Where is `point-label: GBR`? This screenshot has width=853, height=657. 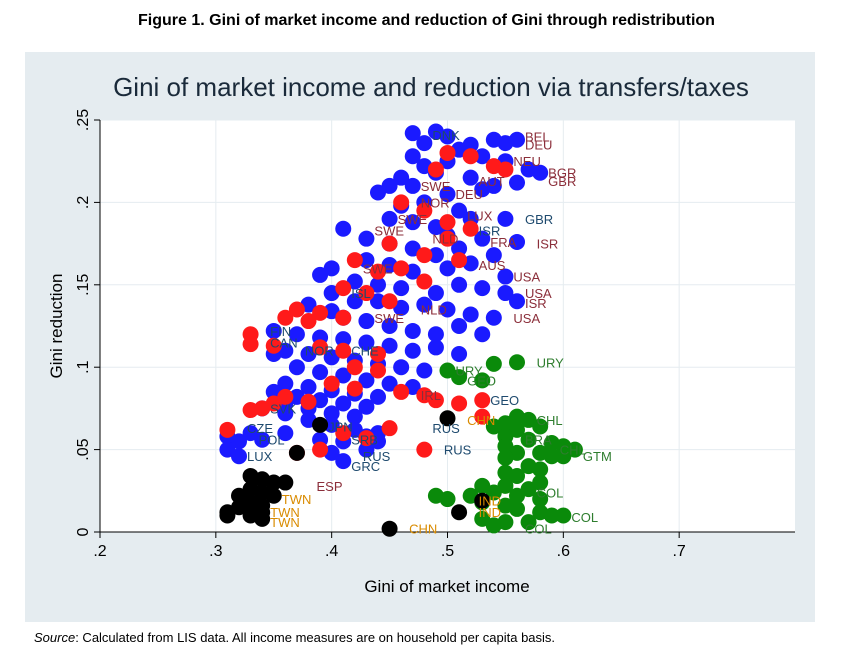 point-label: GBR is located at coordinates (562, 181).